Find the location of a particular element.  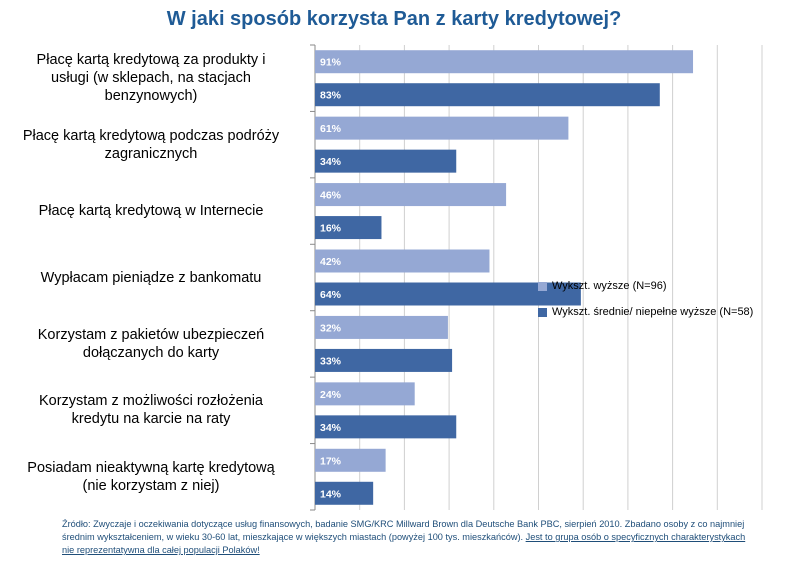

category-label-6-line-2: kredytu na karcie na raty is located at coordinates (151, 419).